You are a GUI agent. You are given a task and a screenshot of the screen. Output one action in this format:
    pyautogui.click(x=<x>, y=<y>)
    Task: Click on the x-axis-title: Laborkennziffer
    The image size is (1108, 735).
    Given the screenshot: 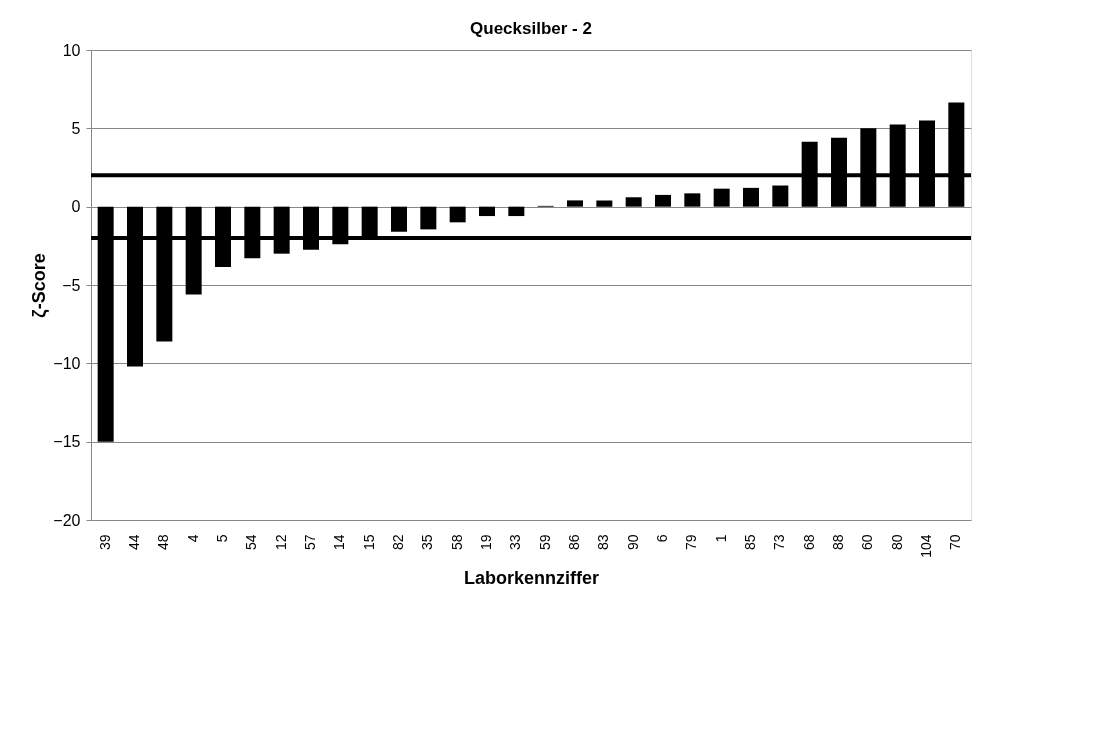 What is the action you would take?
    pyautogui.click(x=531, y=577)
    